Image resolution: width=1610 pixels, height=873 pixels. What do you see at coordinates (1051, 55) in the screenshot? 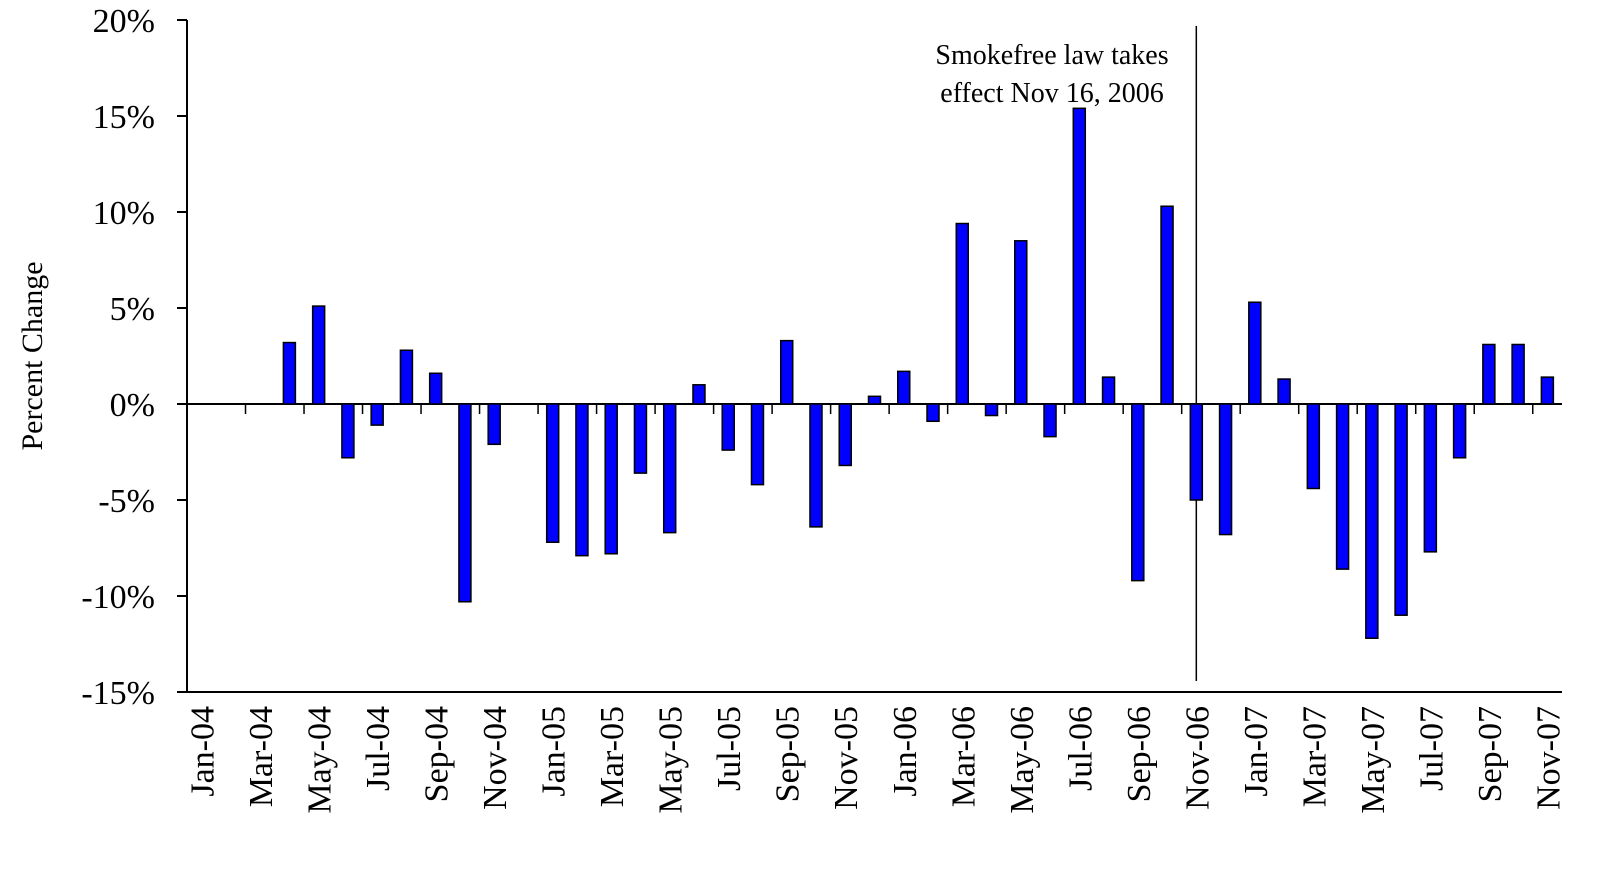
I see `annotation-line: Smokefree law takes` at bounding box center [1051, 55].